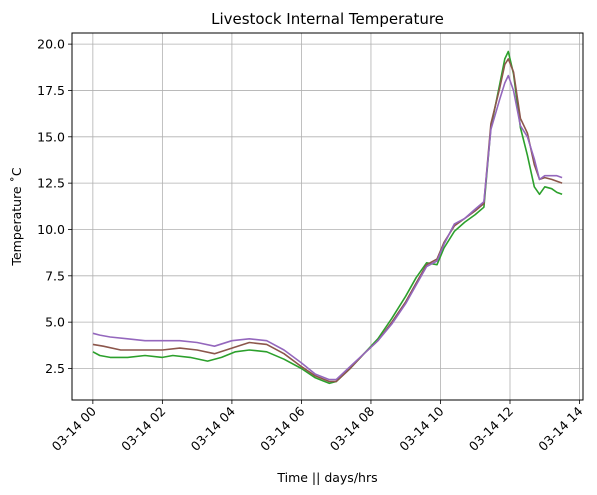  What do you see at coordinates (55, 368) in the screenshot?
I see `y-tick-label: 2.5` at bounding box center [55, 368].